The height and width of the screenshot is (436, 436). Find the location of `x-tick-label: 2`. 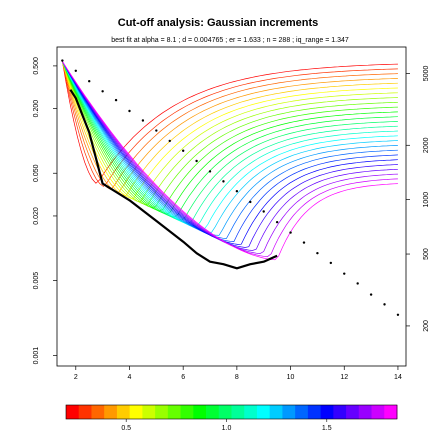

x-tick-label: 2 is located at coordinates (76, 377).